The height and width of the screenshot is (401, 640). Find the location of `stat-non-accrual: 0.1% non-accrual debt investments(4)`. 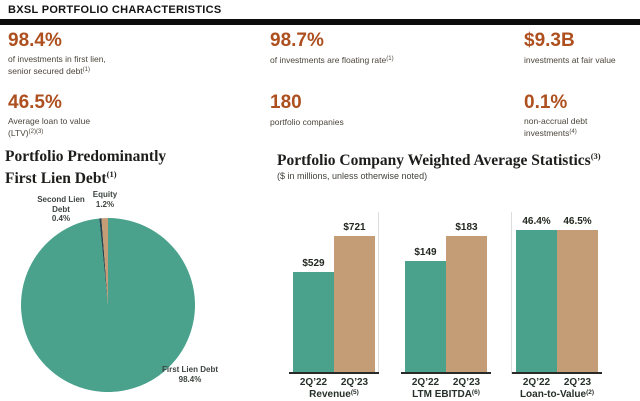

stat-non-accrual: 0.1% non-accrual debt investments(4) is located at coordinates (580, 115).